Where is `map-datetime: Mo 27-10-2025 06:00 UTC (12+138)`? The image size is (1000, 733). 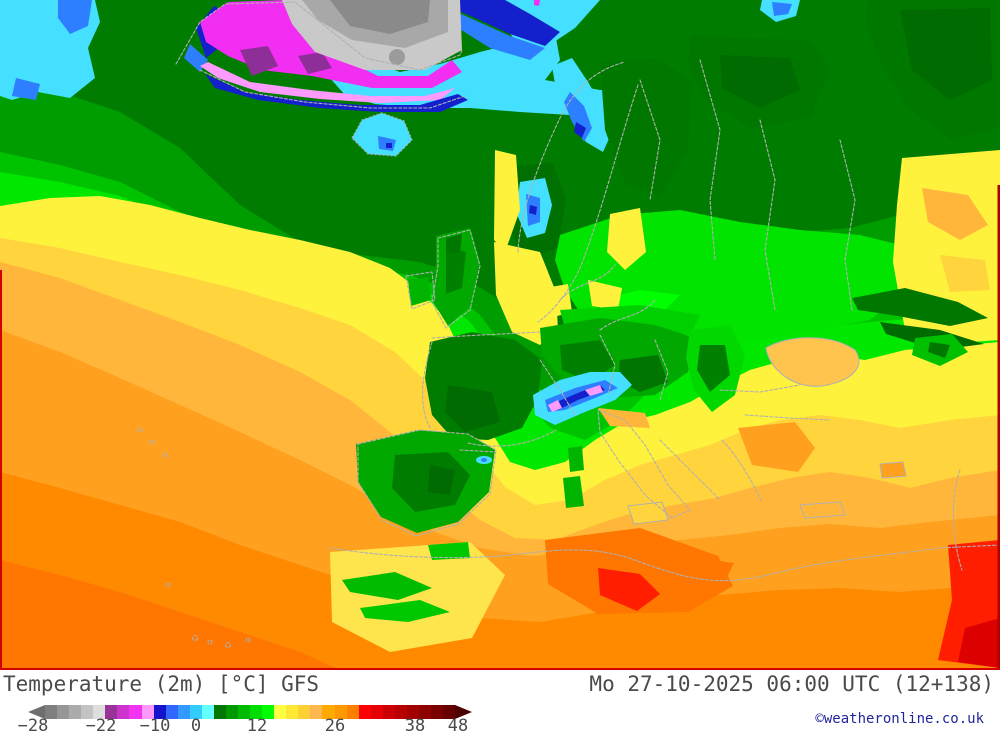
map-datetime: Mo 27-10-2025 06:00 UTC (12+138) is located at coordinates (791, 684).